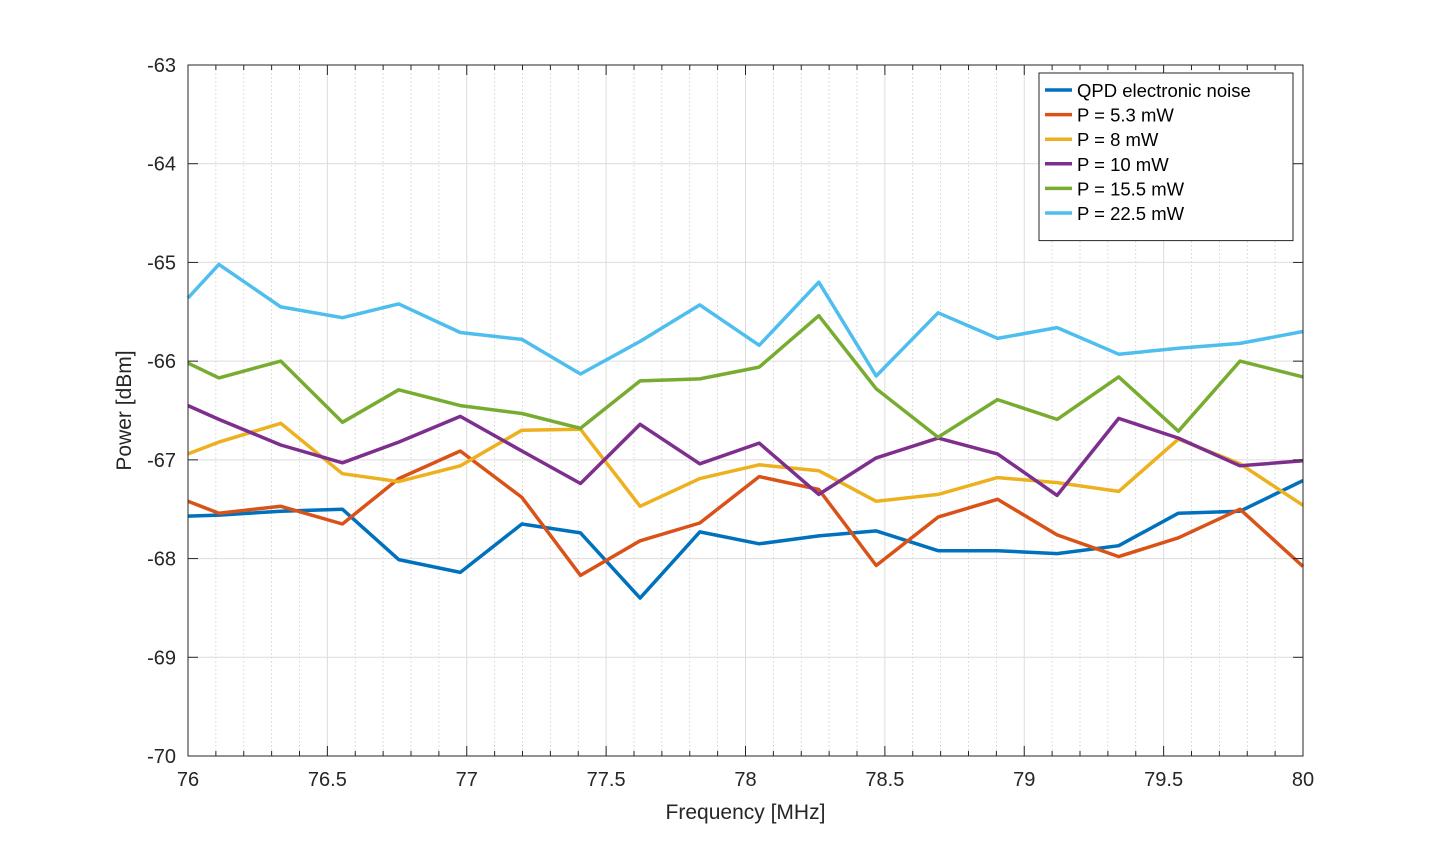 Image resolution: width=1440 pixels, height=849 pixels. Describe the element at coordinates (884, 780) in the screenshot. I see `x-tick-label: 78.5` at that location.